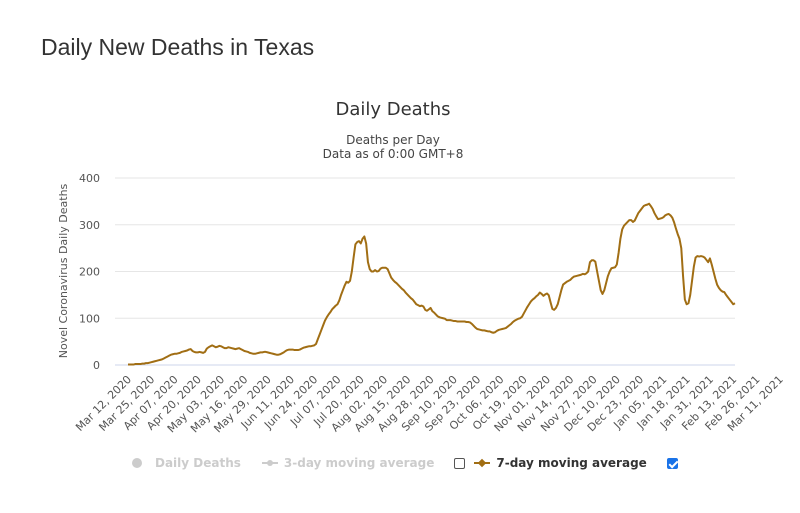 Image resolution: width=800 pixels, height=513 pixels. Describe the element at coordinates (89, 178) in the screenshot. I see `y-tick-label: 400` at that location.